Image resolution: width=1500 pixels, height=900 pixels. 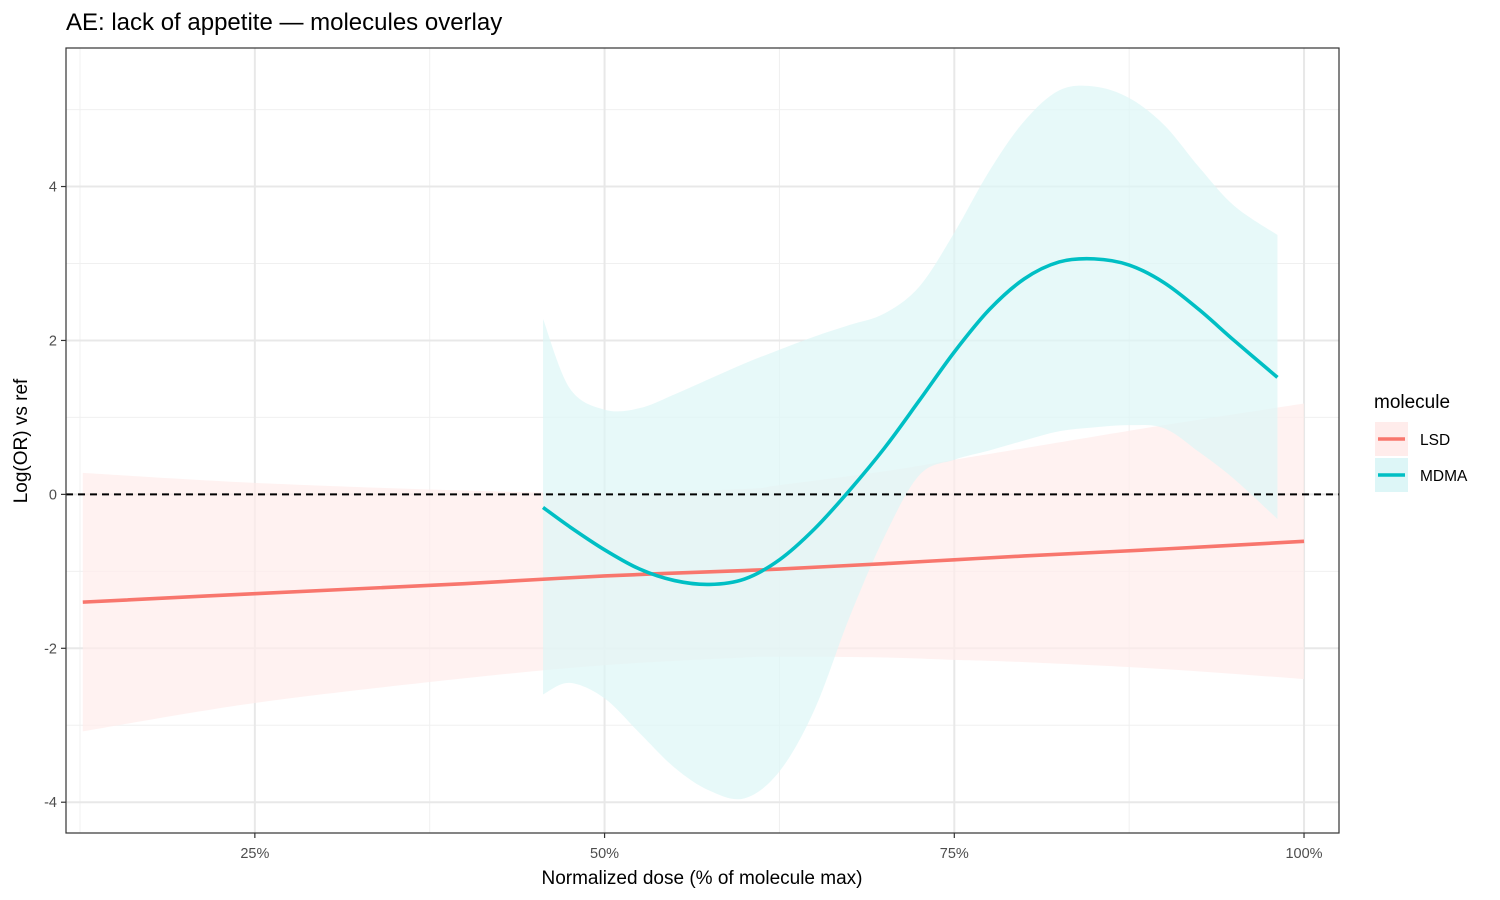 What do you see at coordinates (50, 803) in the screenshot?
I see `y-tick-label: -4` at bounding box center [50, 803].